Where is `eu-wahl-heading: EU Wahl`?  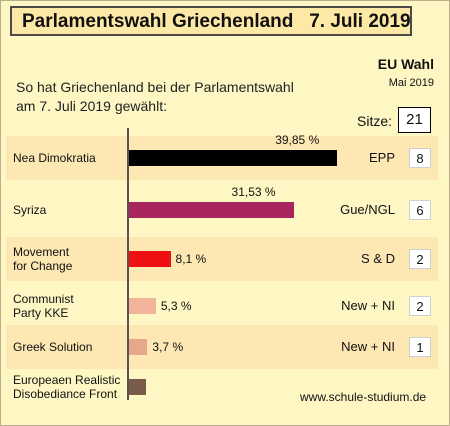 eu-wahl-heading: EU Wahl is located at coordinates (405, 64).